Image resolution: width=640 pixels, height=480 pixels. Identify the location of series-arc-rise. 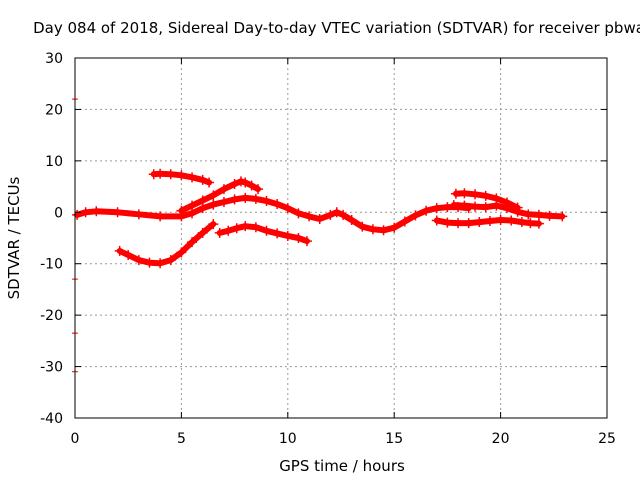
(220, 196).